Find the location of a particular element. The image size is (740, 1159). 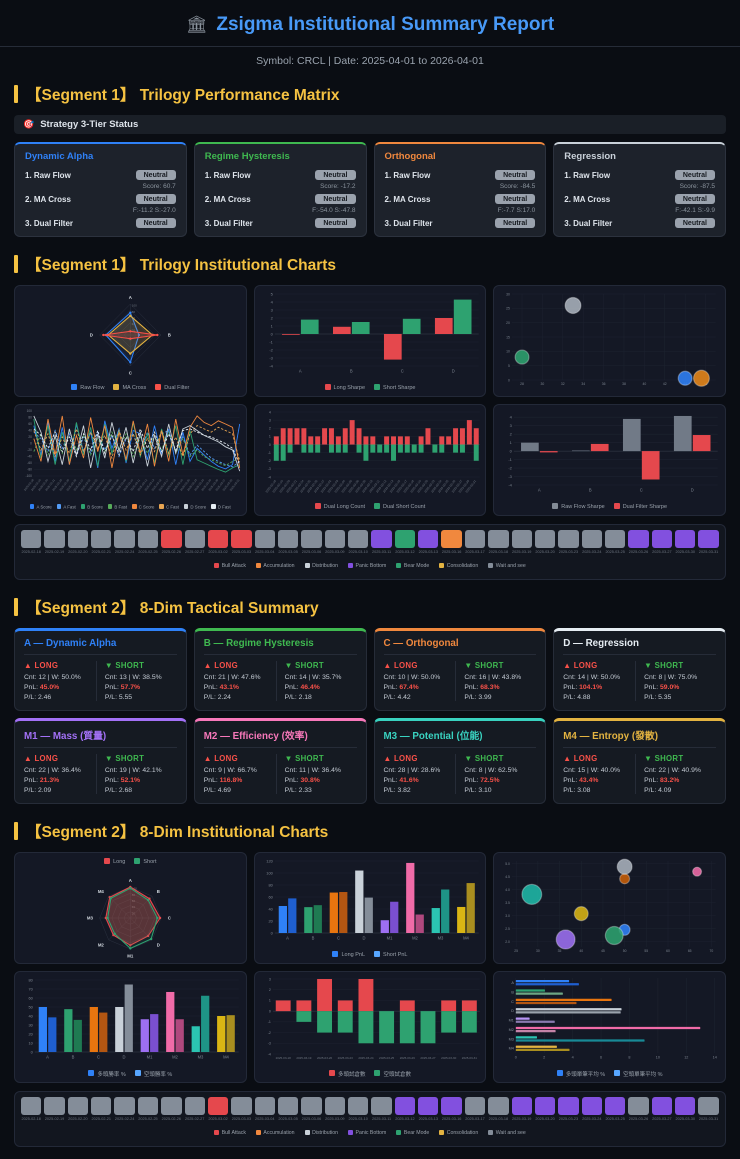

chart-canvas-sharpe-bars: -4 -3 -2 -1 0 1 2 3 4 5 A B C D is located at coordinates (370, 333).